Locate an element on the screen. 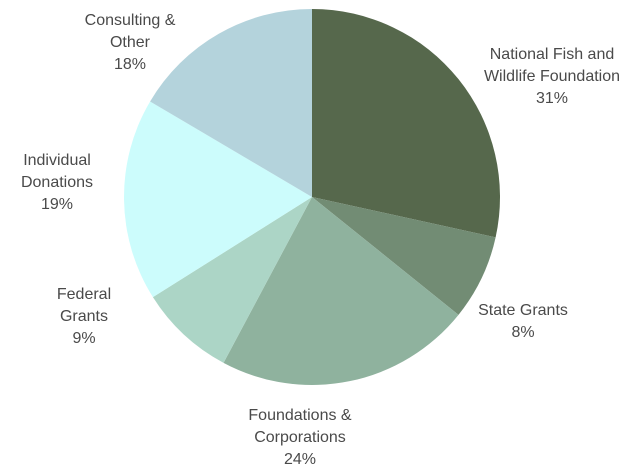 The width and height of the screenshot is (634, 476). category-label: State Grants is located at coordinates (523, 310).